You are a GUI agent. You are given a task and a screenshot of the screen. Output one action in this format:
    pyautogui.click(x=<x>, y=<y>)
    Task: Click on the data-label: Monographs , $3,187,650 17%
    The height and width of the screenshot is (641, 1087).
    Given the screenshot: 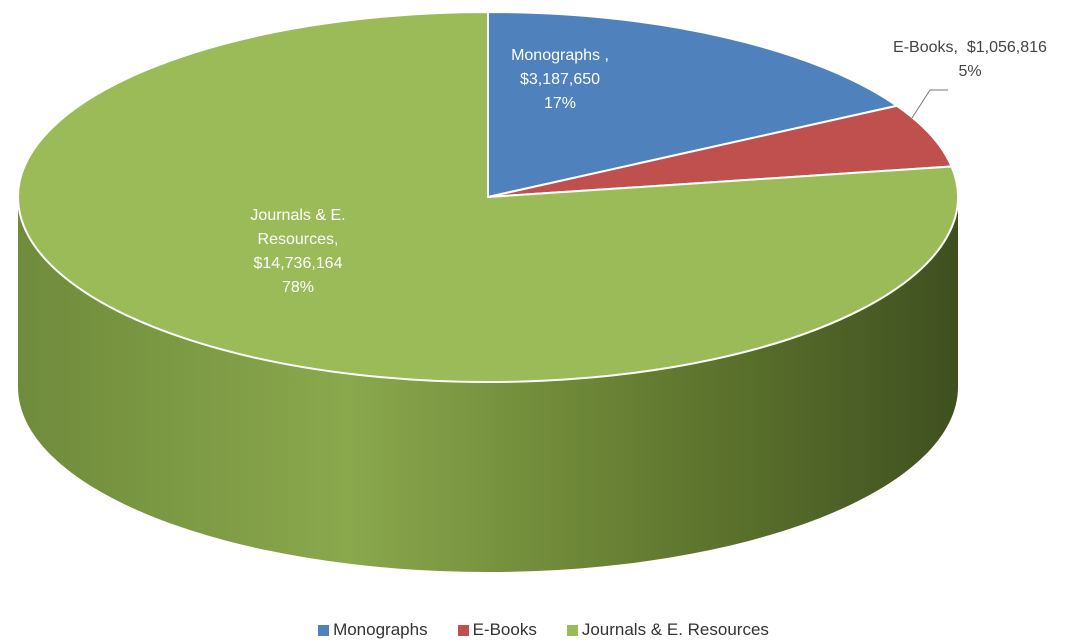 What is the action you would take?
    pyautogui.click(x=560, y=80)
    